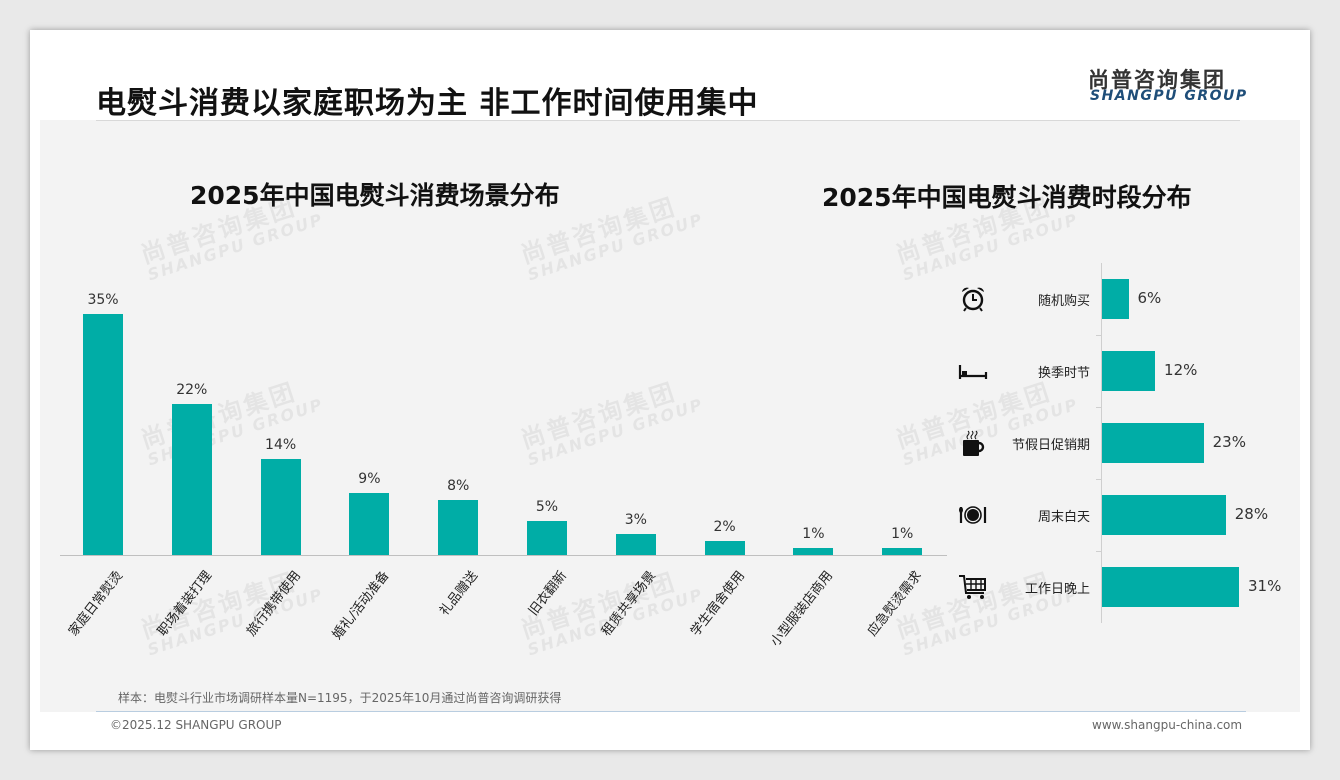 The height and width of the screenshot is (780, 1340). I want to click on data-label: 3%, so click(635, 520).